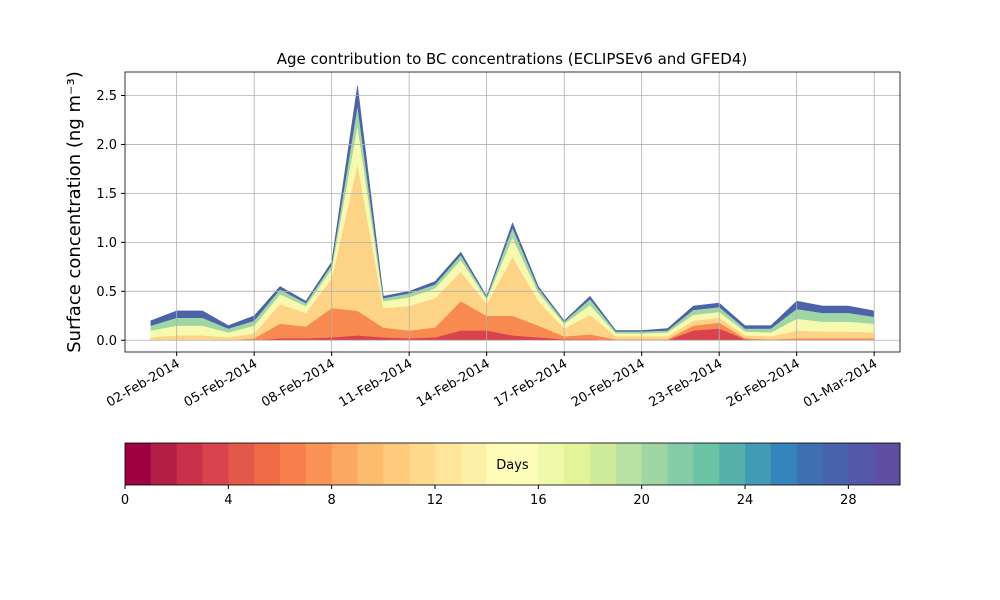  Describe the element at coordinates (435, 500) in the screenshot. I see `colorbar-tick-label: 12` at that location.